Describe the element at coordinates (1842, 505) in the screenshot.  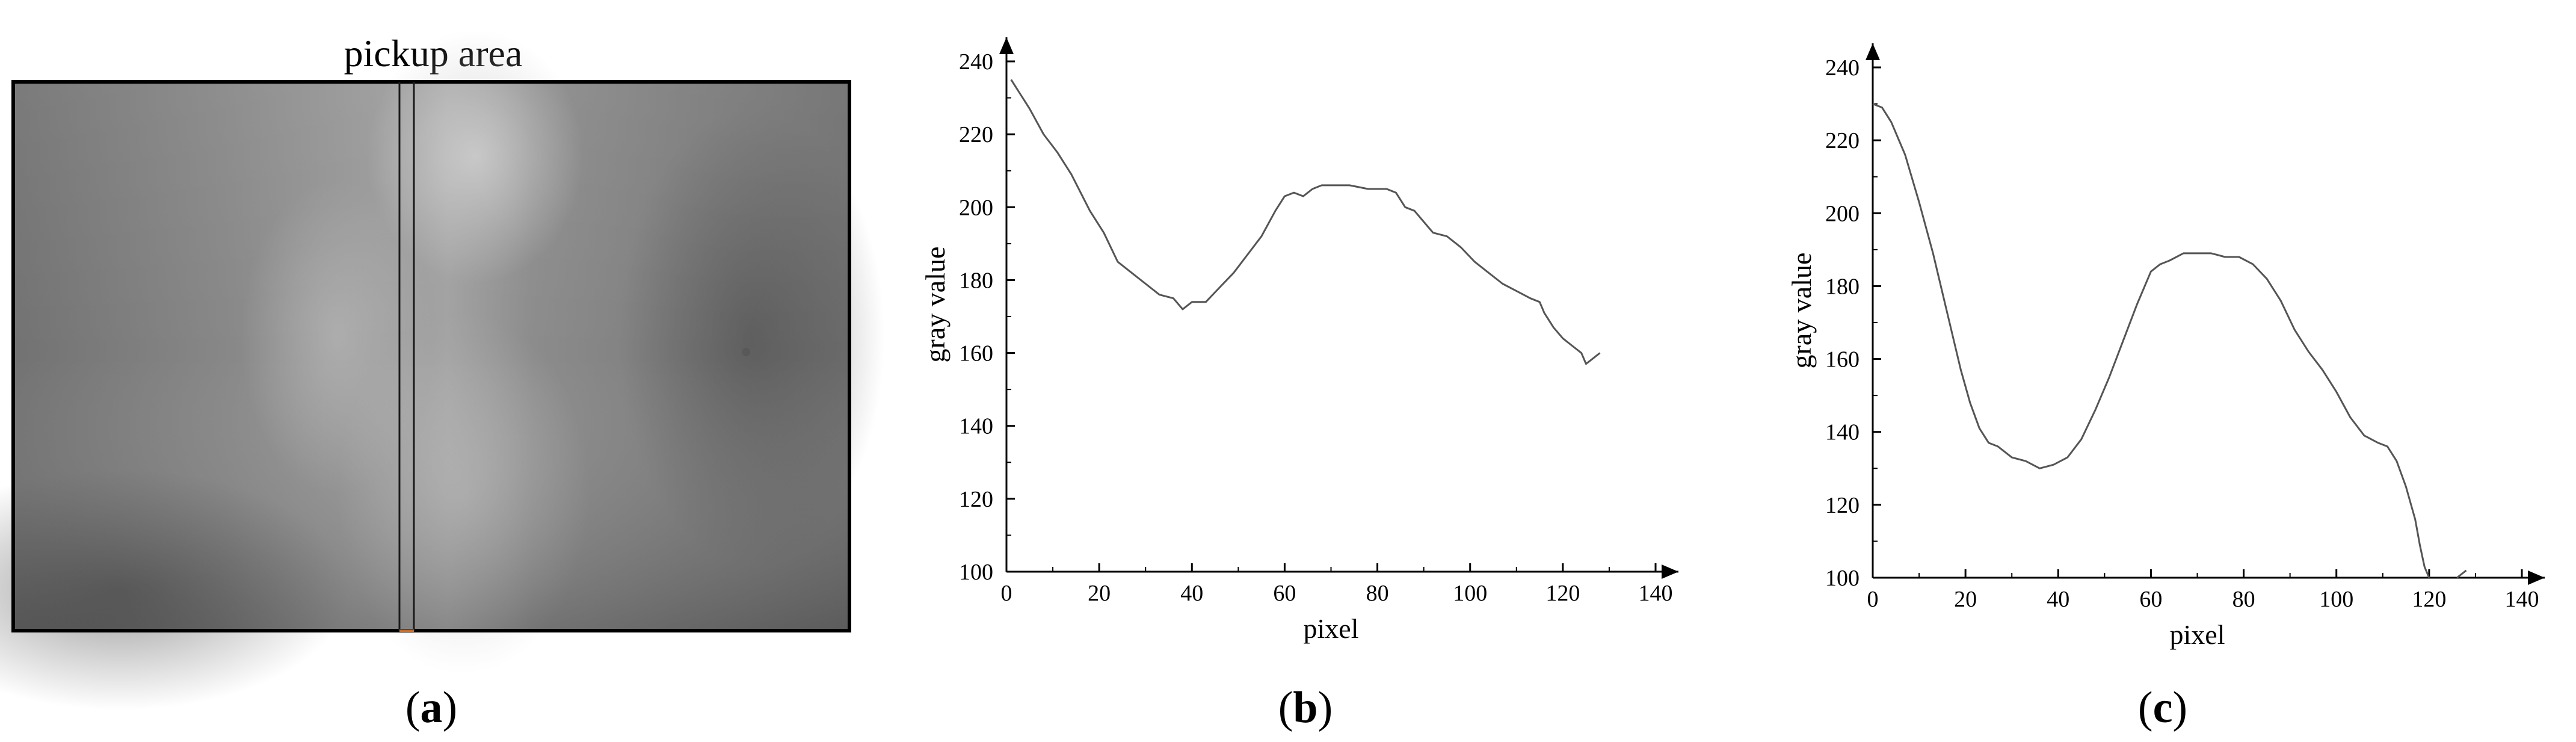
I see `chart-c-y-tick-label: 120` at that location.